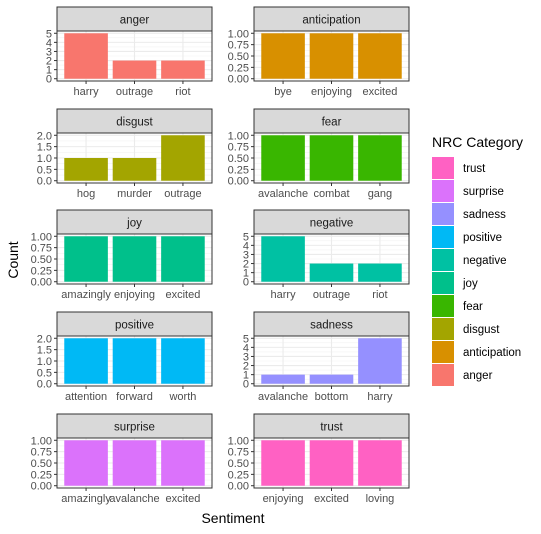  Describe the element at coordinates (443, 306) in the screenshot. I see `legend-key-fear` at that location.